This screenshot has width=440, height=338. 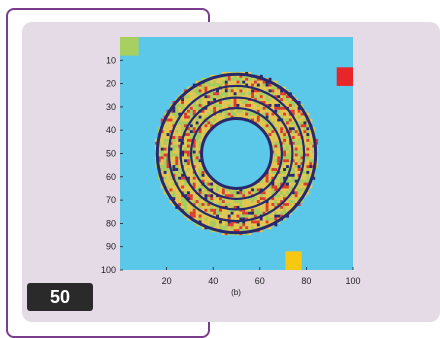 I want to click on x-tick-label: 60, so click(x=260, y=281).